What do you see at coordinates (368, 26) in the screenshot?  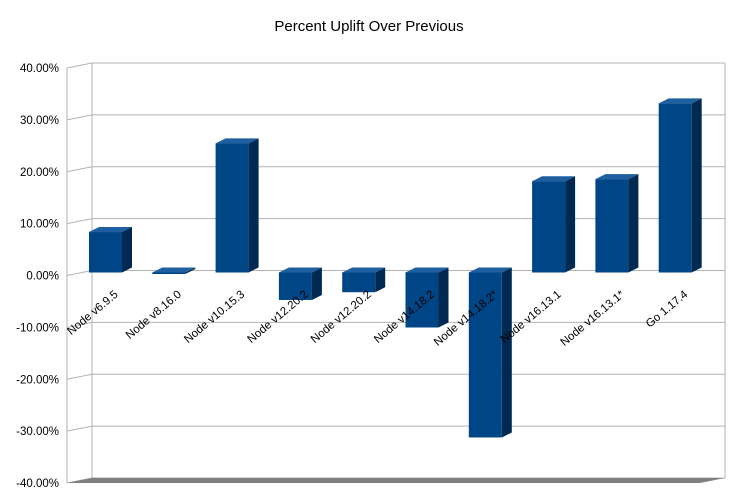 I see `chart-title: Percent Uplift Over Previous` at bounding box center [368, 26].